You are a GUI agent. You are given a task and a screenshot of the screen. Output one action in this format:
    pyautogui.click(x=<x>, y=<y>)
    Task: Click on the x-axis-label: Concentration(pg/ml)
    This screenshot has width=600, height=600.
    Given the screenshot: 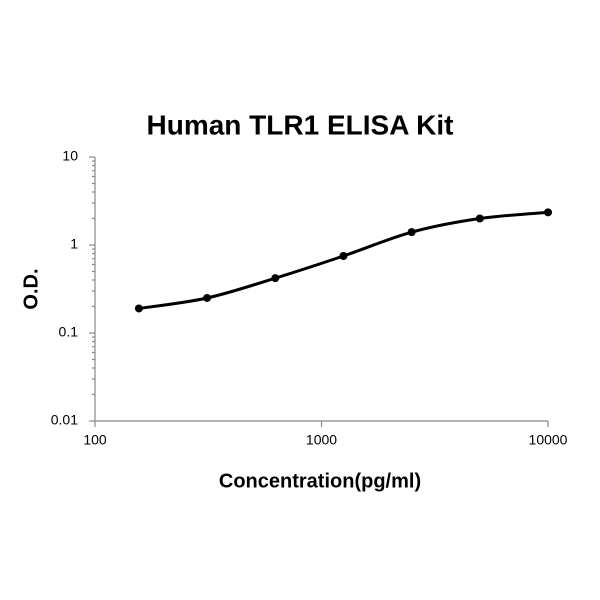 What is the action you would take?
    pyautogui.click(x=320, y=481)
    